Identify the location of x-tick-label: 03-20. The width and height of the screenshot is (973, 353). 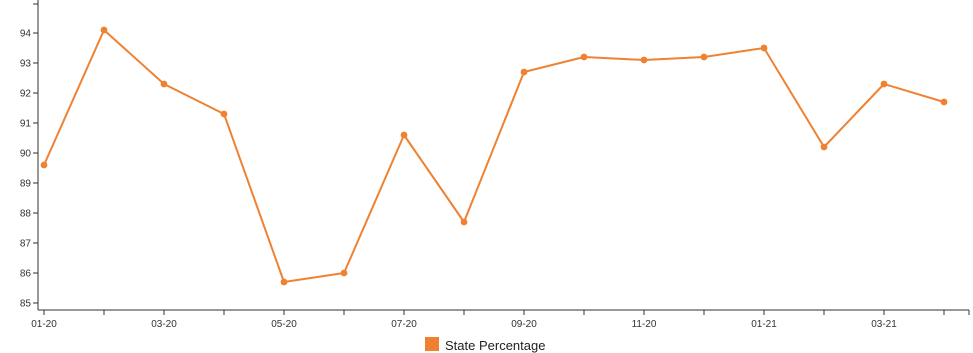
(164, 324).